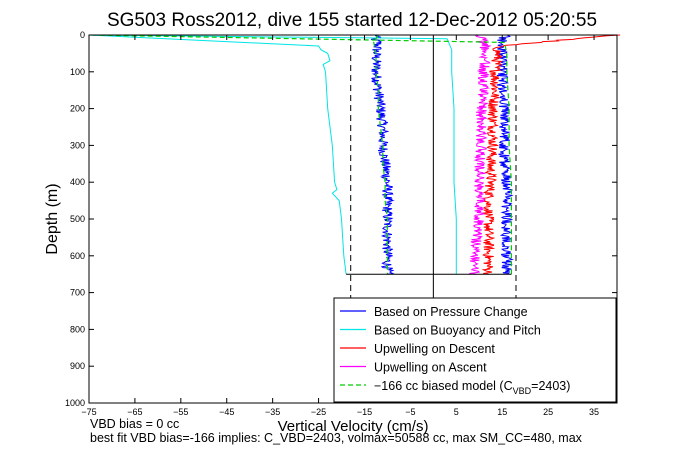  What do you see at coordinates (52, 218) in the screenshot?
I see `y-axis-label: Depth (m)` at bounding box center [52, 218].